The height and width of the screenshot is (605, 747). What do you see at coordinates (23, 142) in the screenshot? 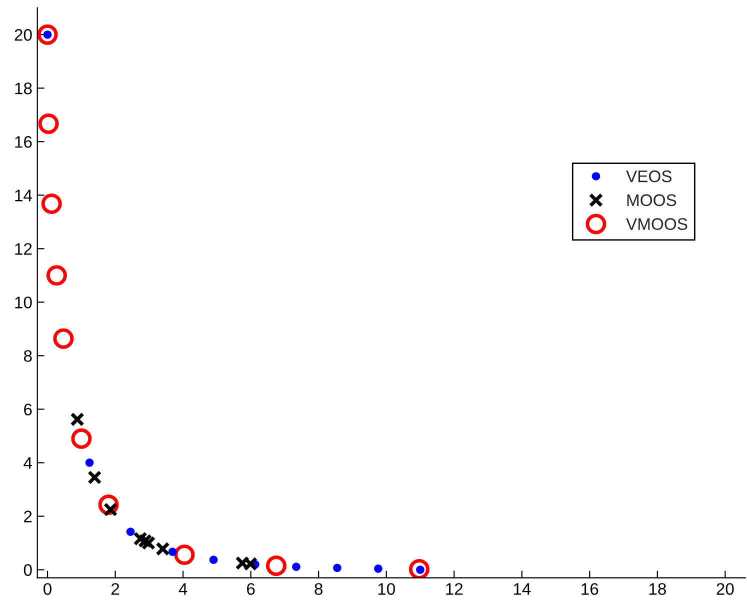
I see `y-tick-label: 16` at bounding box center [23, 142].